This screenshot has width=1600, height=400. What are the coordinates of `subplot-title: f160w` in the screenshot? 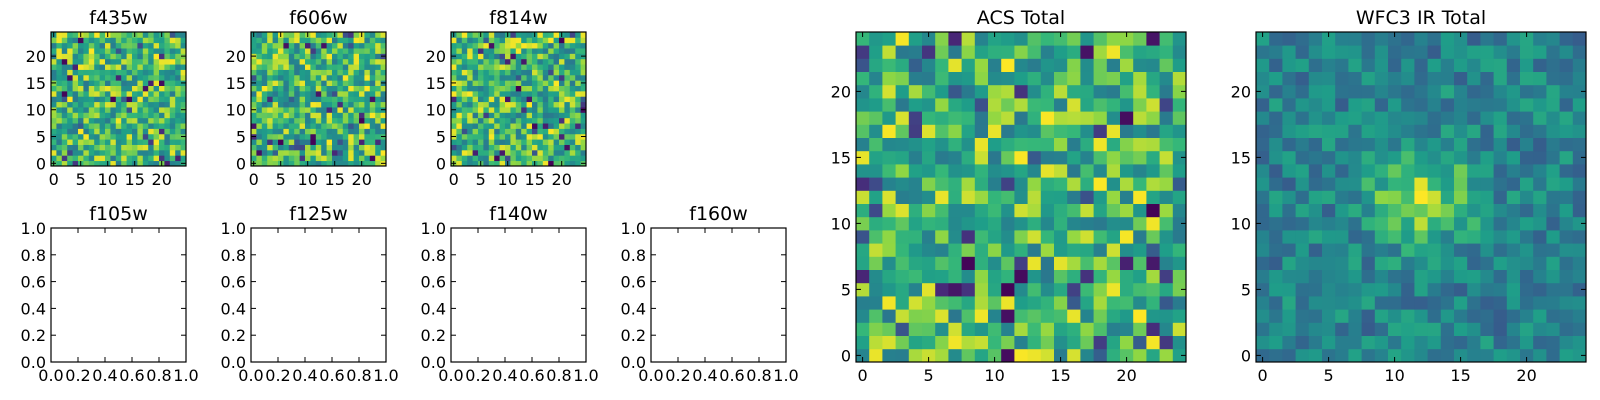 It's located at (718, 214).